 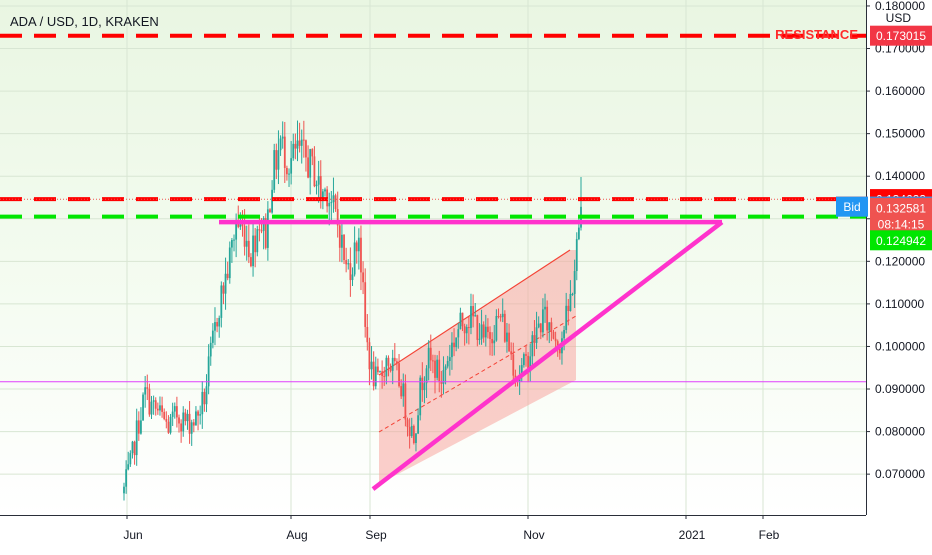 I want to click on price-tag: 08:14:15, so click(x=901, y=223).